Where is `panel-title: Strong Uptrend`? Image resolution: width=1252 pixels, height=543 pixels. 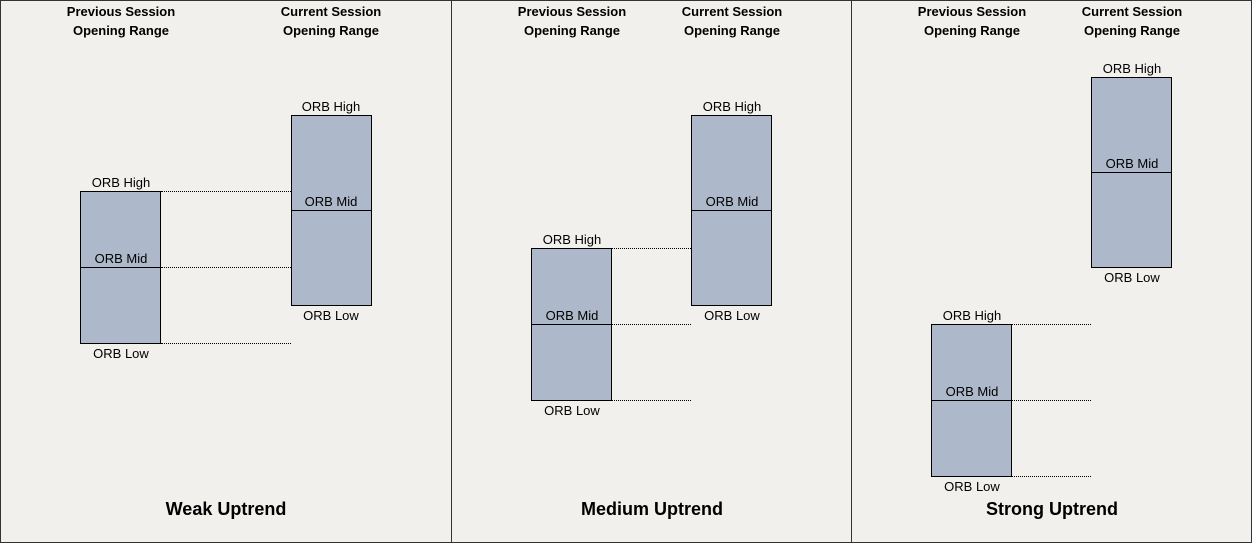
panel-title: Strong Uptrend is located at coordinates (1052, 509).